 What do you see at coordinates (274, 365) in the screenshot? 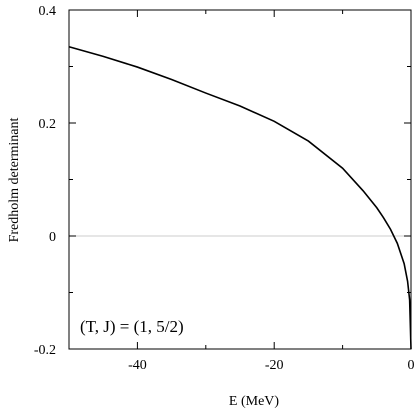
I see `x-tick-label: -20` at bounding box center [274, 365].